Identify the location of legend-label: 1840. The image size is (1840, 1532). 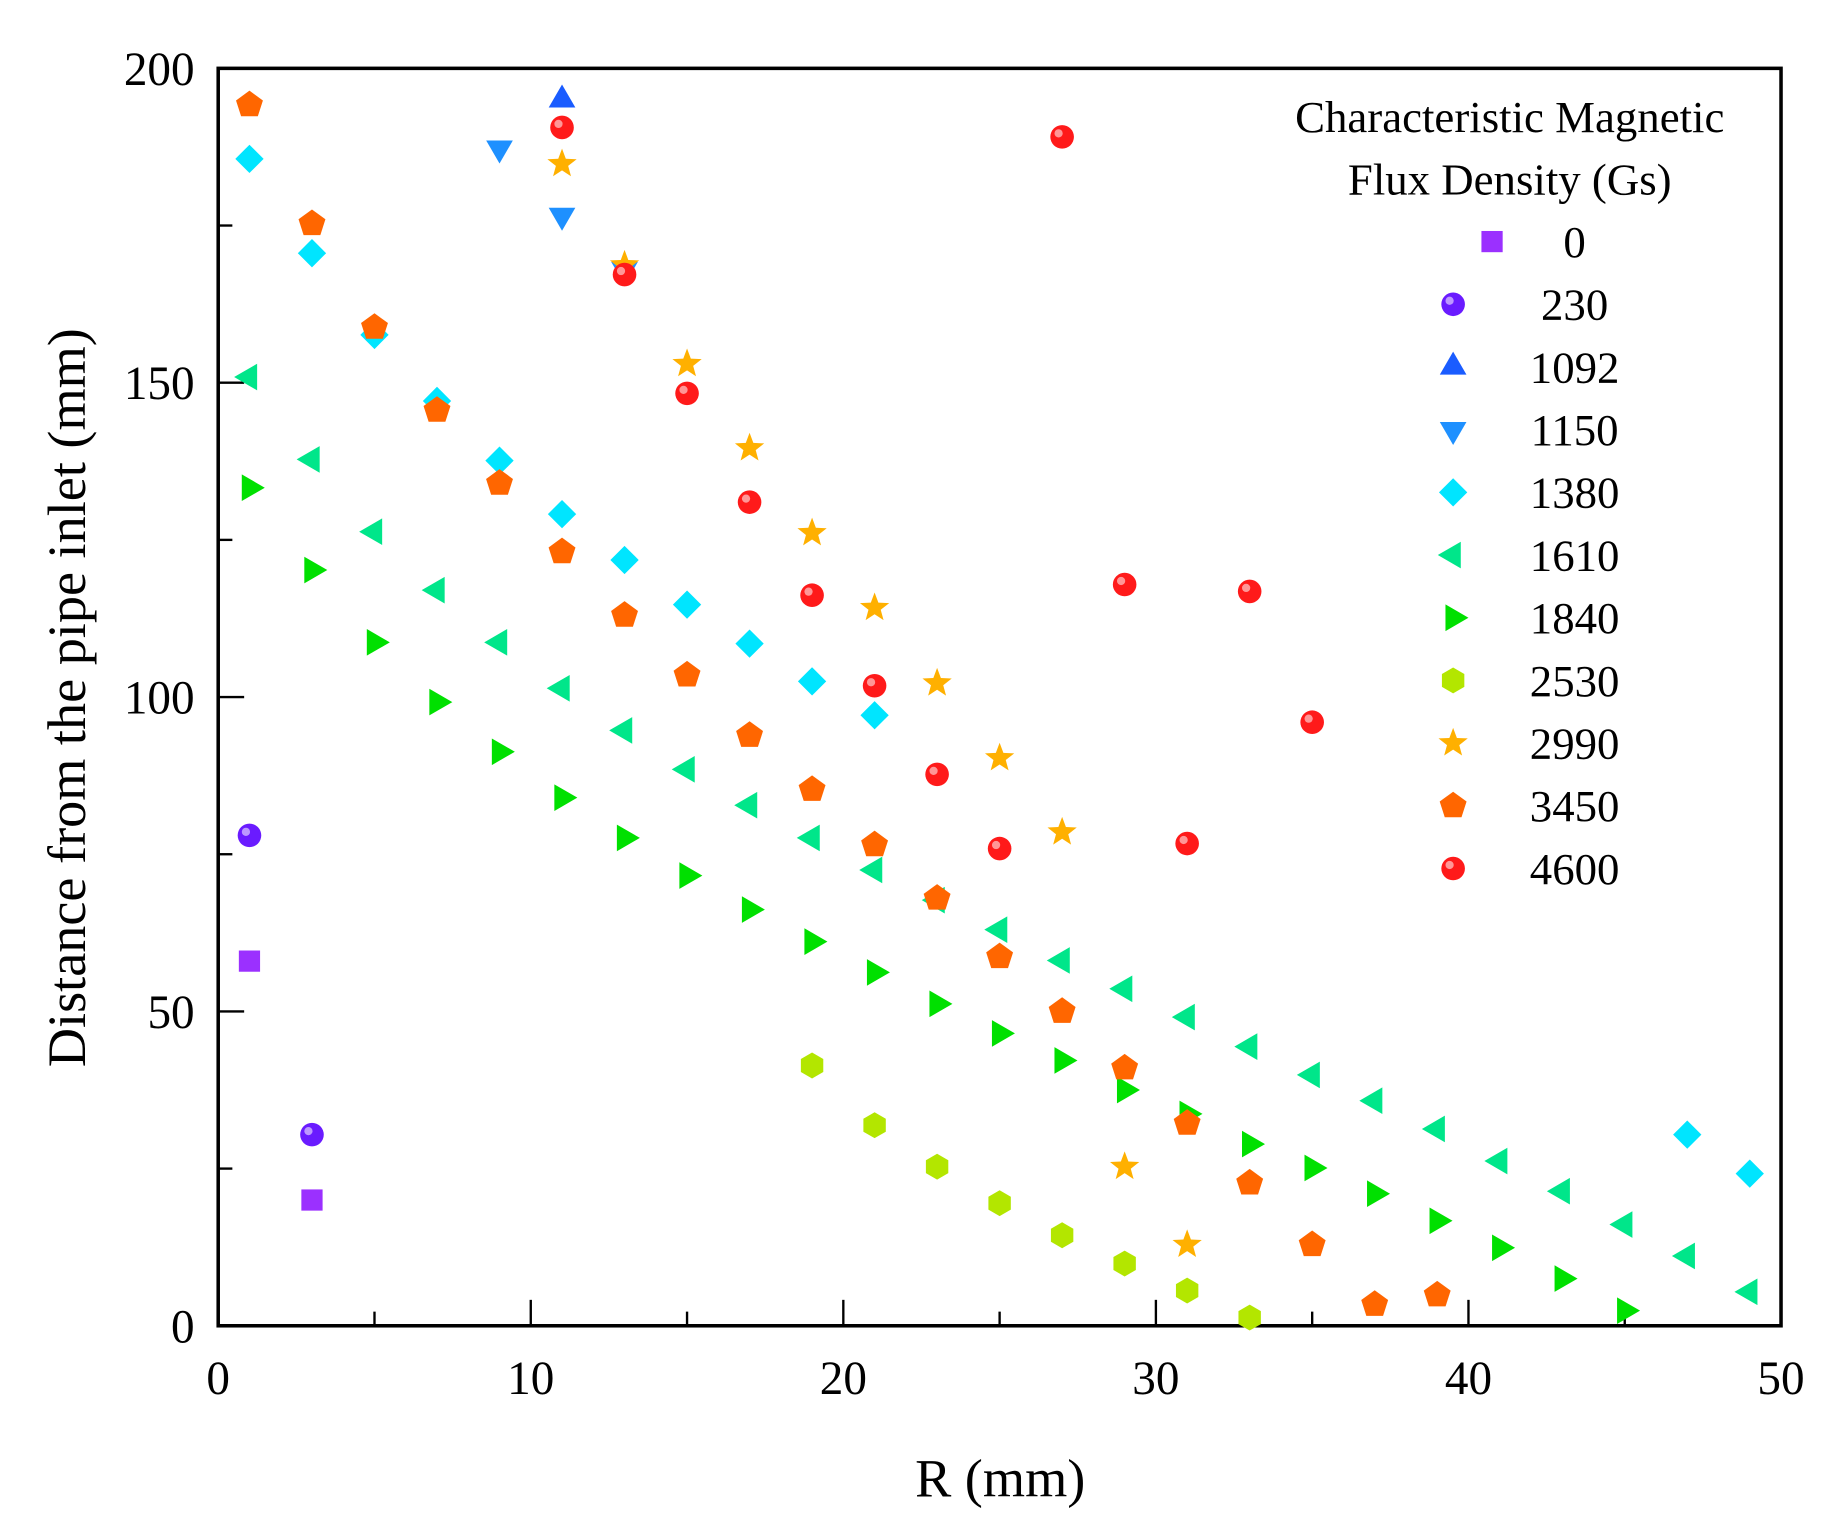
(1575, 618).